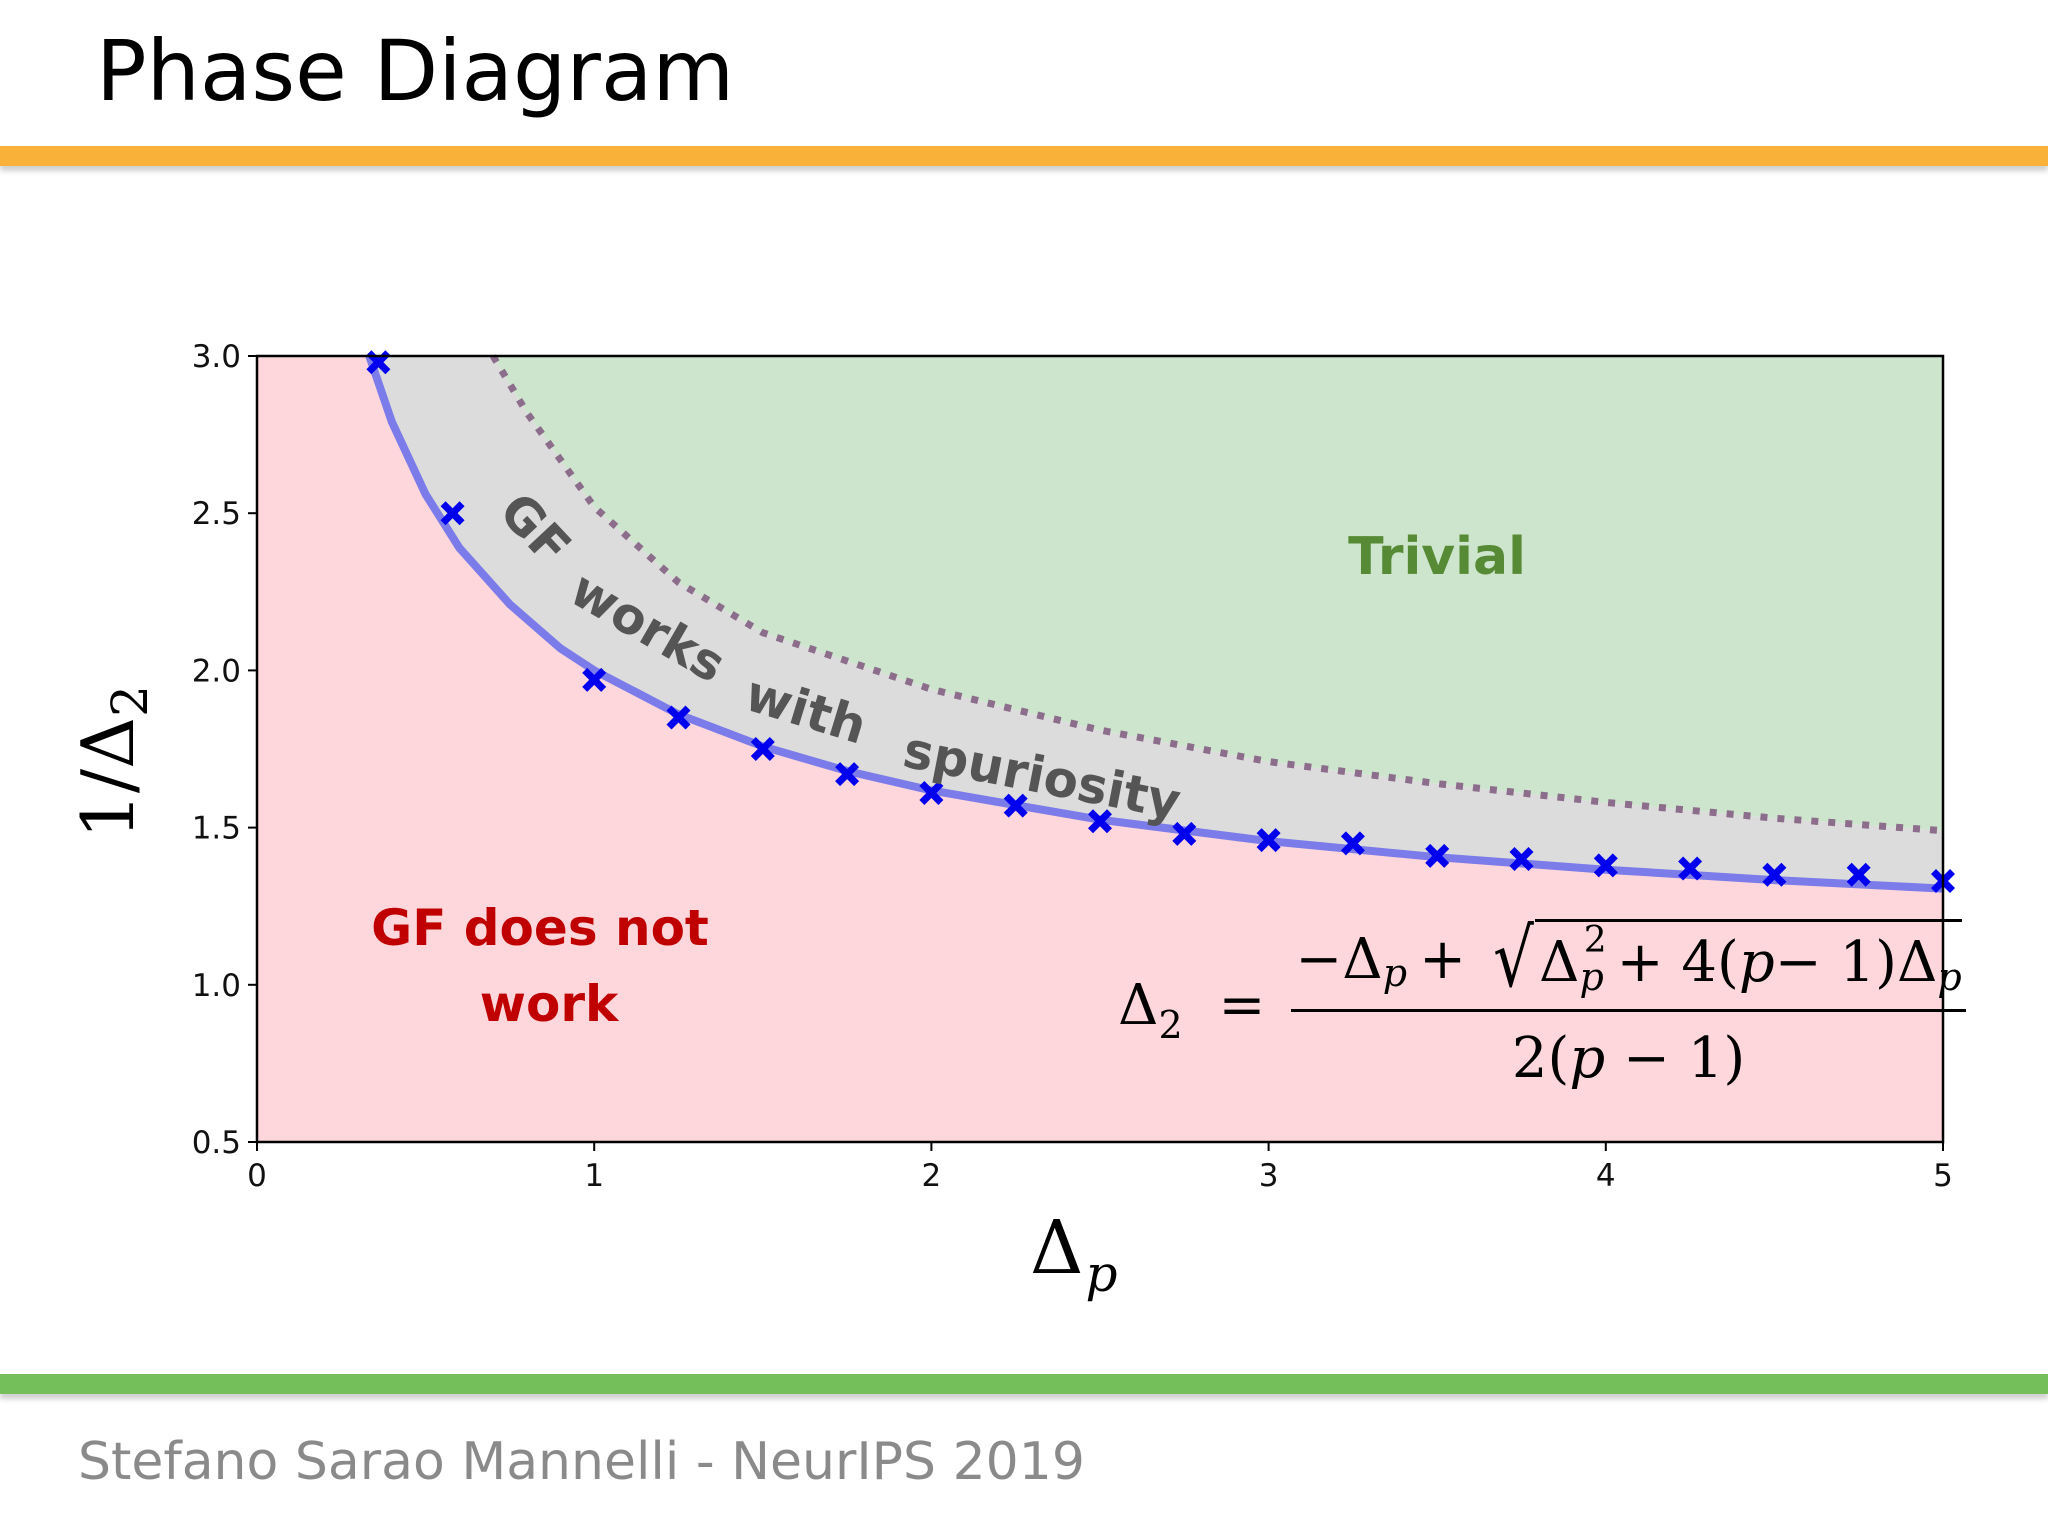  Describe the element at coordinates (130, 701) in the screenshot. I see `y-axis-label-sub: 2` at that location.